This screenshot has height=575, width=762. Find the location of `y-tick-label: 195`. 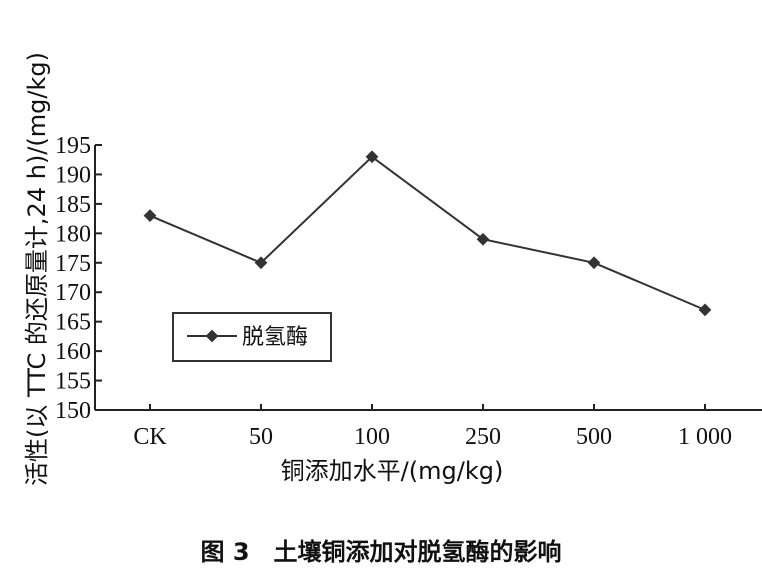

y-tick-label: 195 is located at coordinates (73, 146).